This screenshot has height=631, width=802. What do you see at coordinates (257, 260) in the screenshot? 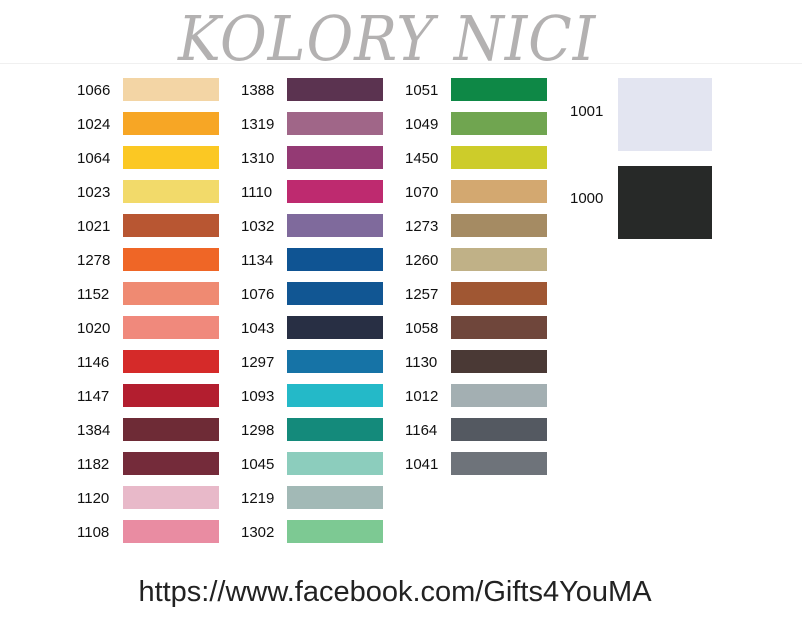
I see `color-code: 1134` at bounding box center [257, 260].